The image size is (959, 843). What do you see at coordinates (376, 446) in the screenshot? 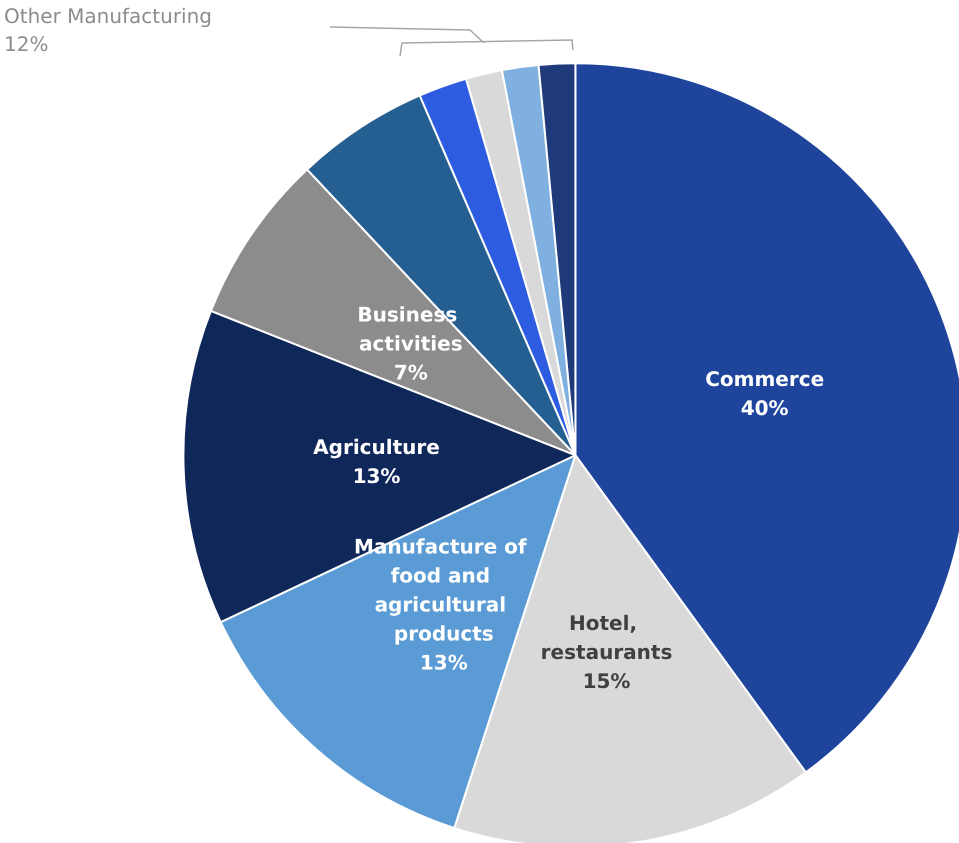
I see `slice-label: Agriculture` at bounding box center [376, 446].